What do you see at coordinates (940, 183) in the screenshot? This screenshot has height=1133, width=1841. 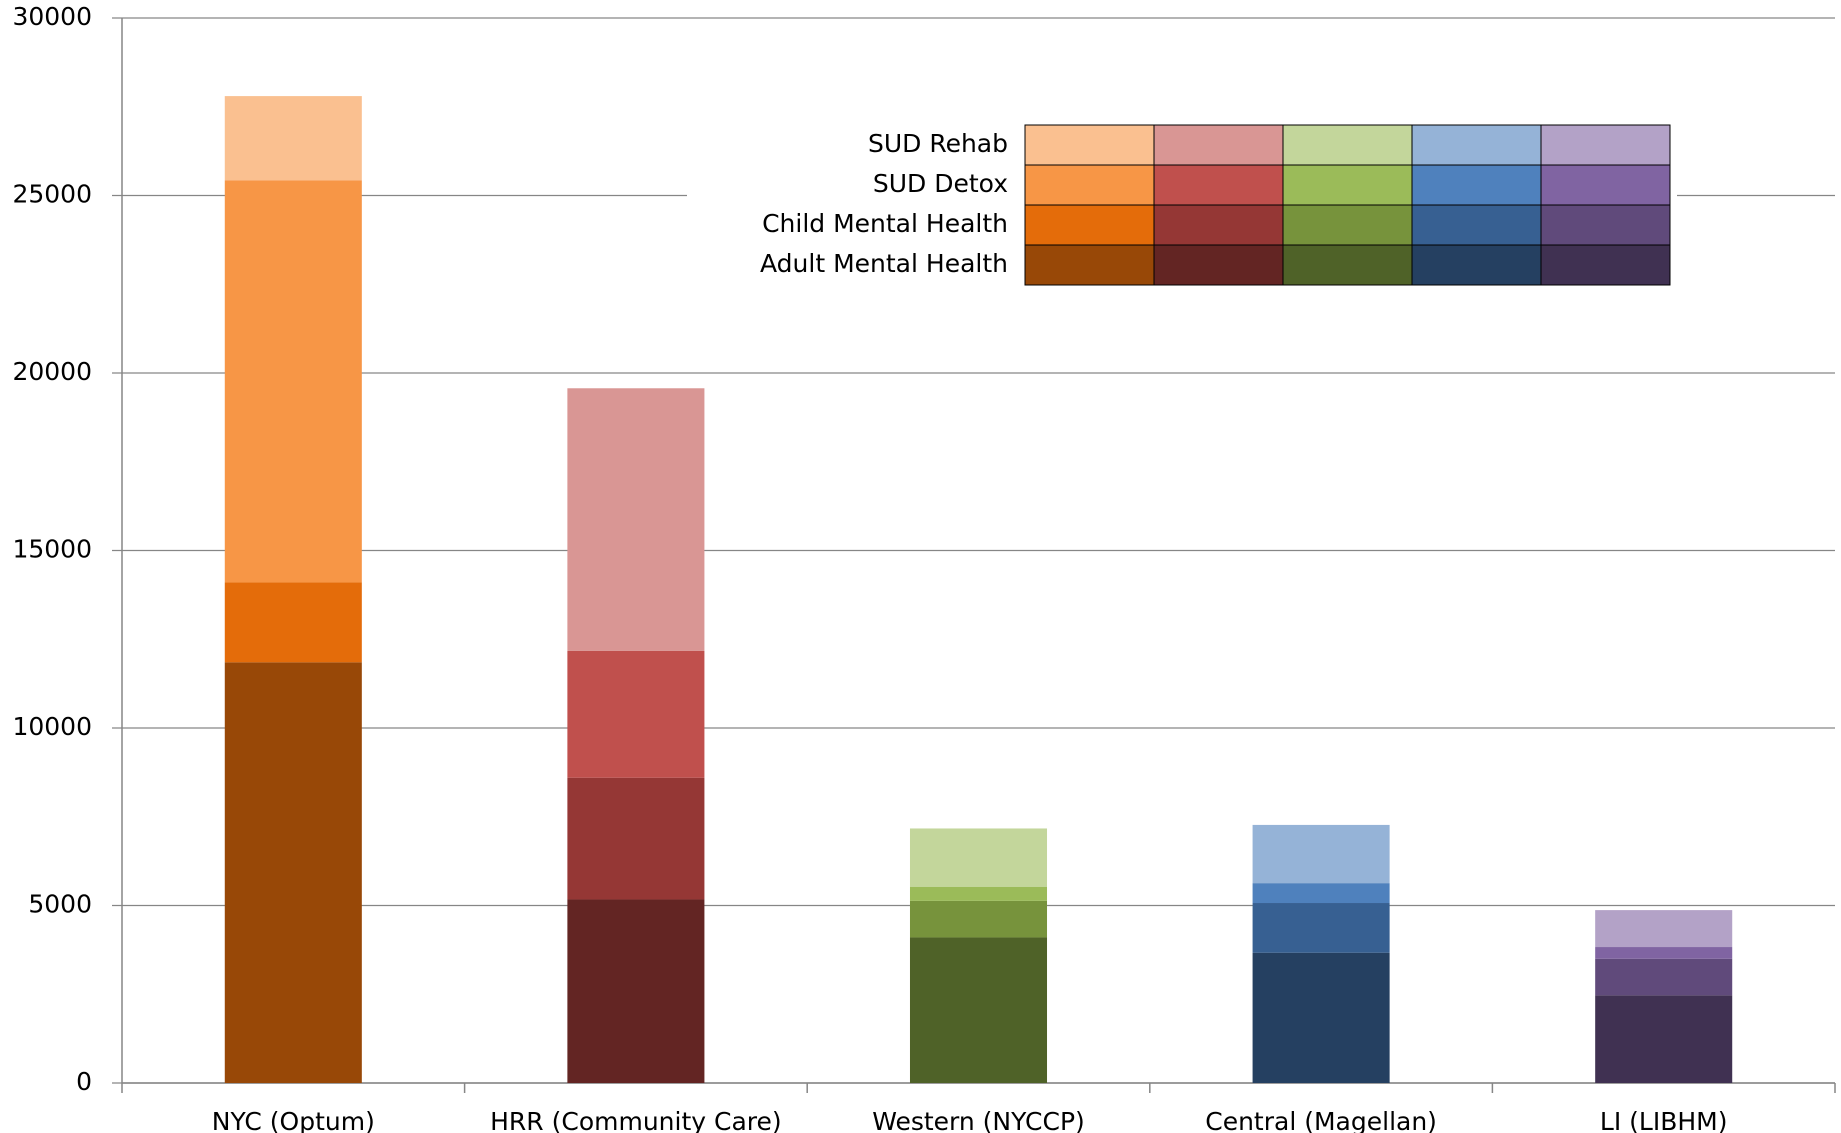 I see `legend-label: SUD Detox` at bounding box center [940, 183].